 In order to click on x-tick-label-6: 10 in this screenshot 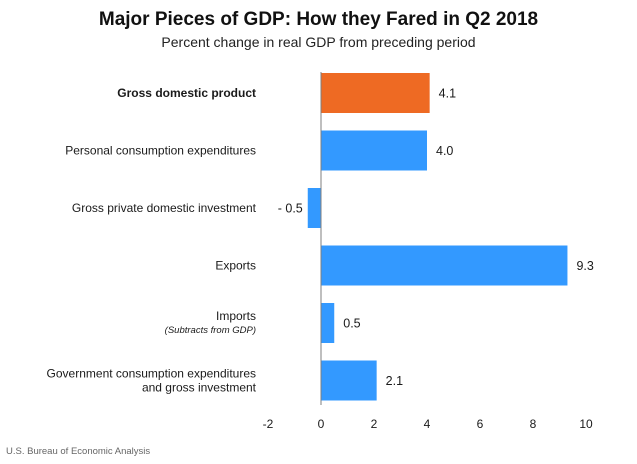, I will do `click(586, 424)`.